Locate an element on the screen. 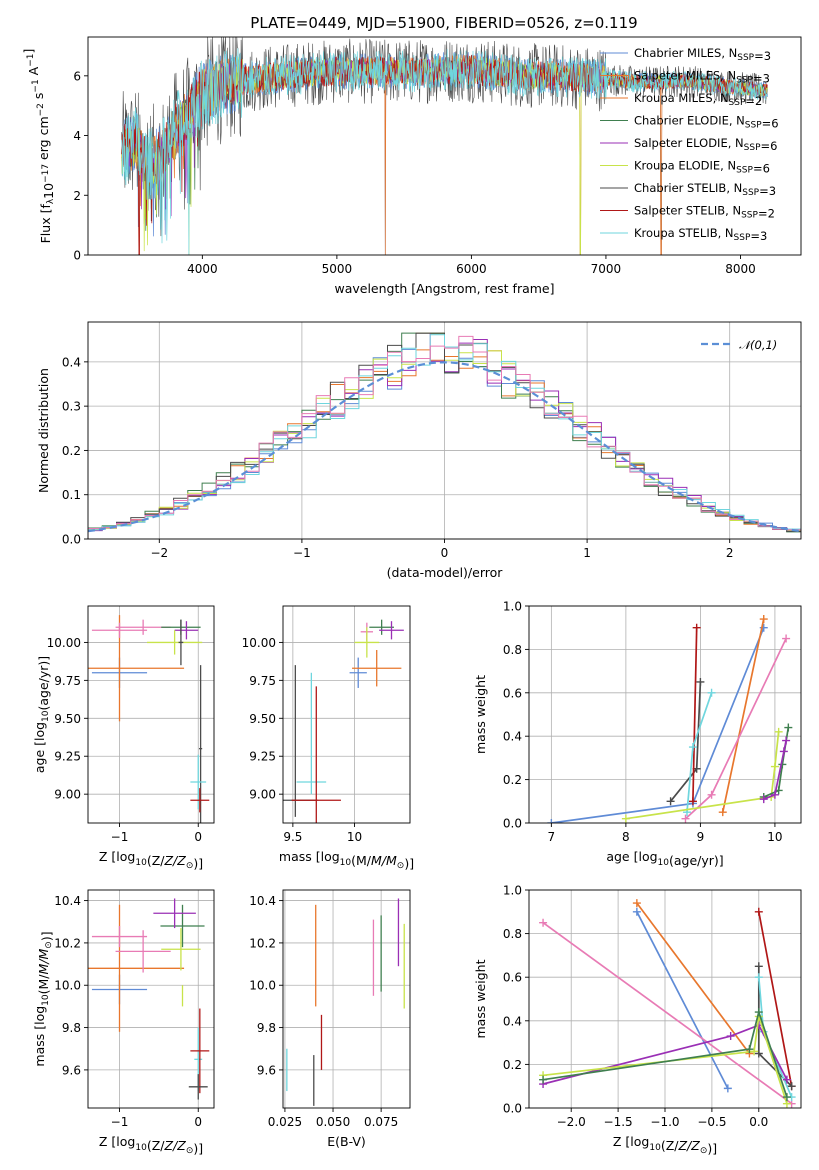 The height and width of the screenshot is (1170, 819). series-line-pink is located at coordinates (667, 1013).